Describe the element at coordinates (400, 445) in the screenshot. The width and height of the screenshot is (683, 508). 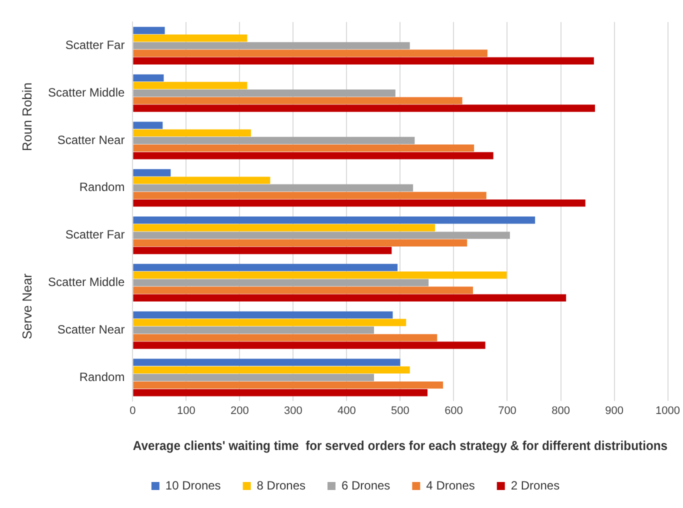
I see `x-axis-title: Average clients' waiting time for served orders for each strategy & for different distributions` at that location.